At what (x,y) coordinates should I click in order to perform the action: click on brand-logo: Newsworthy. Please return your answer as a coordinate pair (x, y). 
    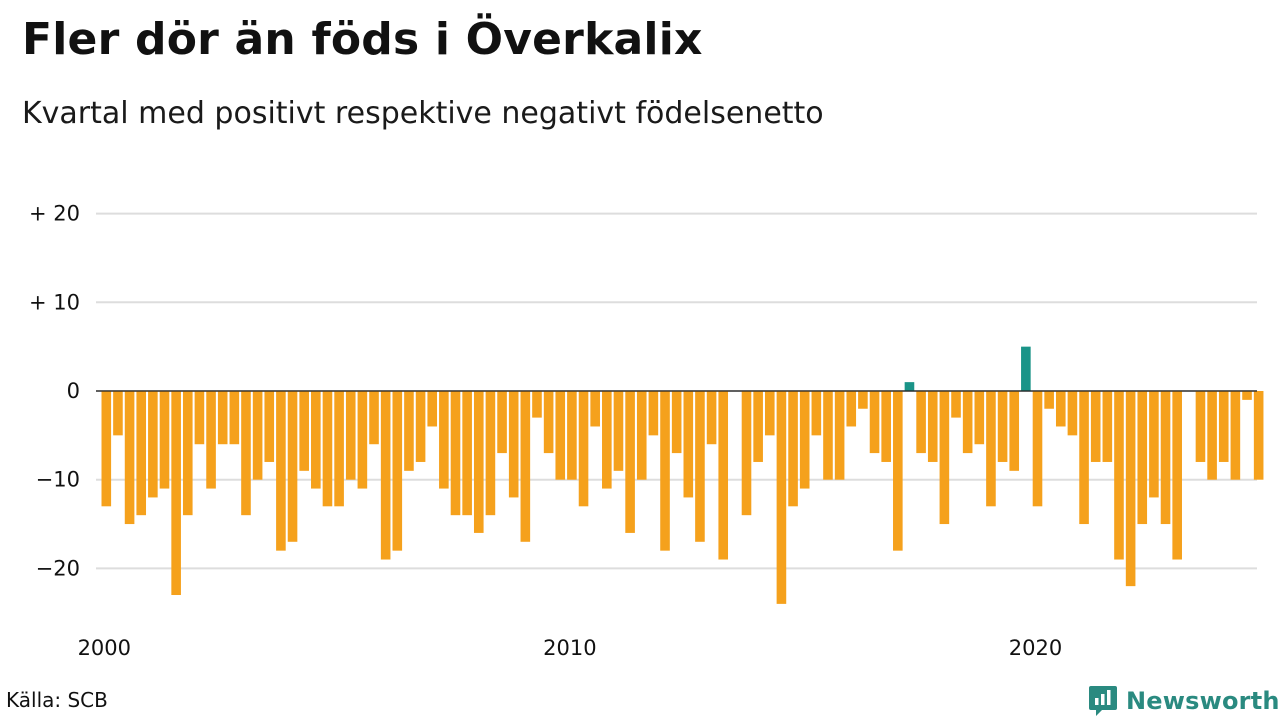
    Looking at the image, I should click on (1184, 701).